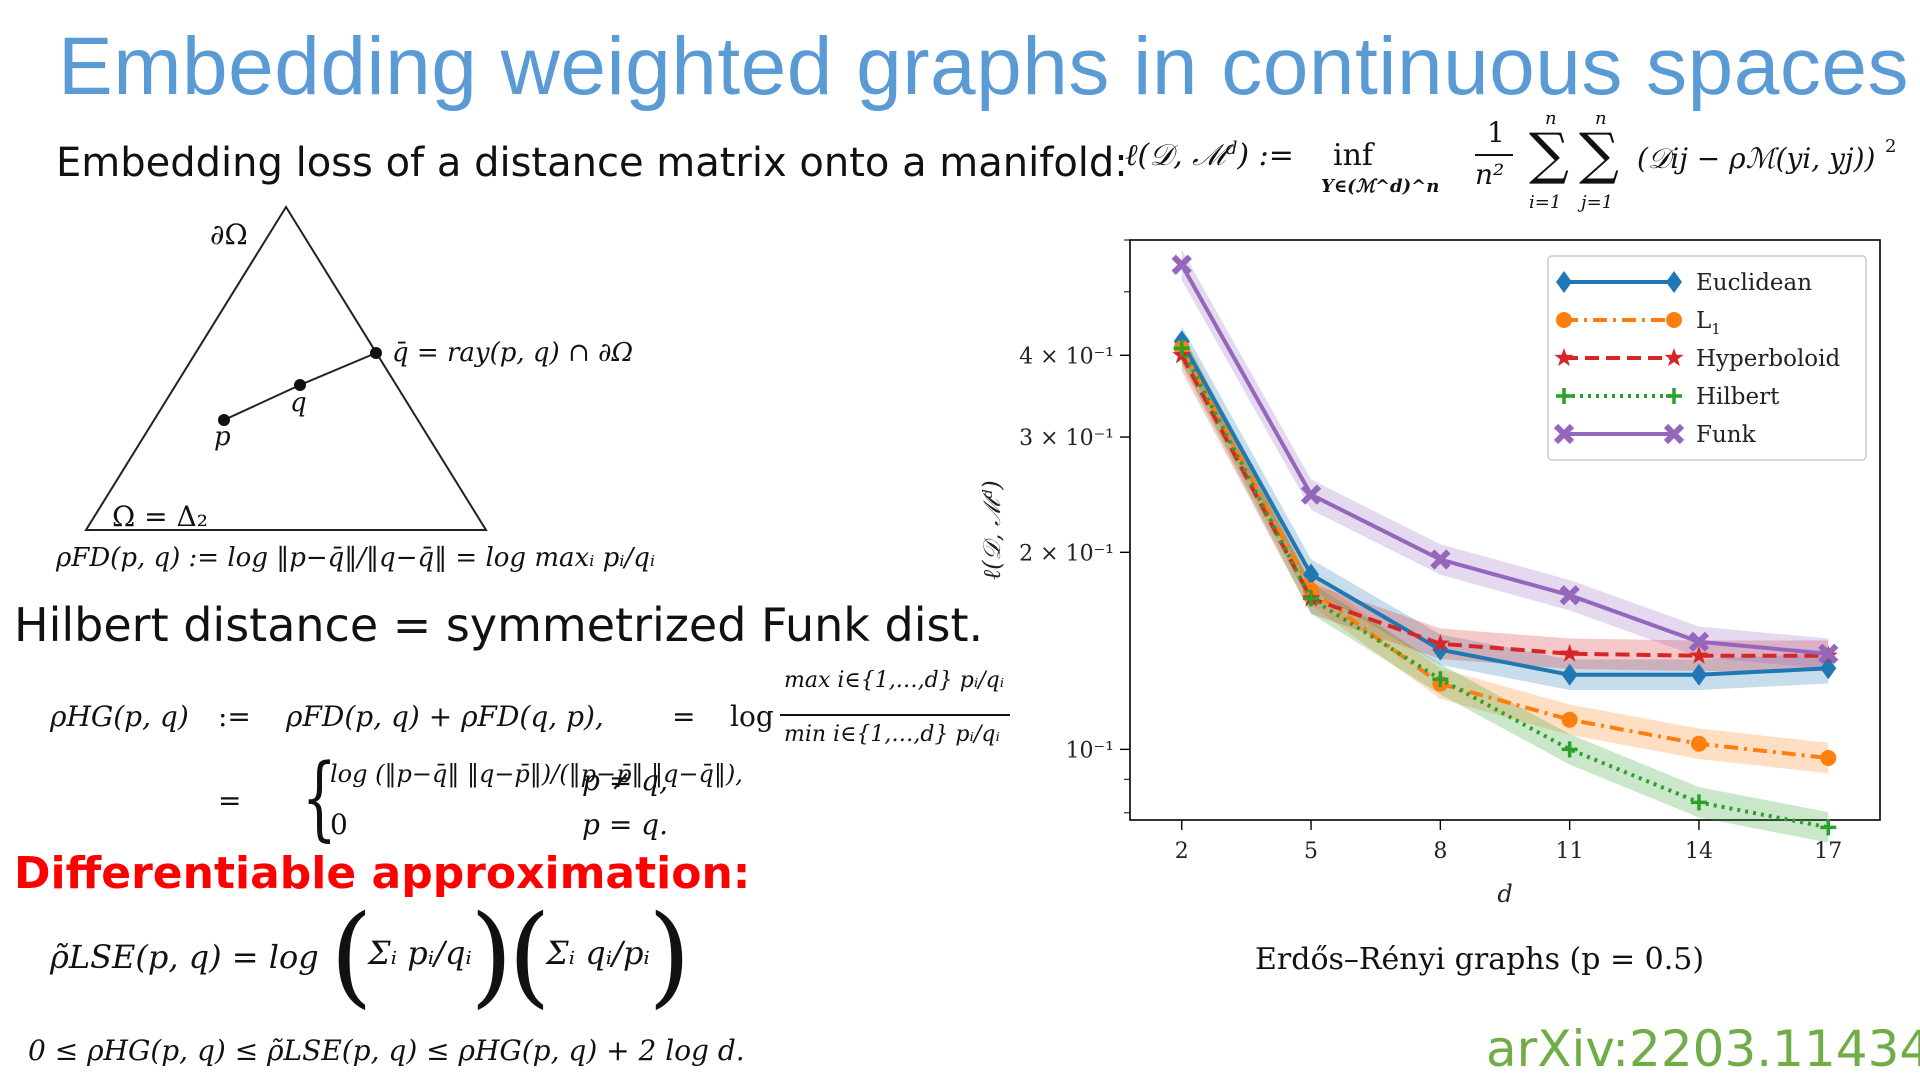 The width and height of the screenshot is (1920, 1080). Describe the element at coordinates (529, 955) in the screenshot. I see `lse-paren-open-2: (` at that location.